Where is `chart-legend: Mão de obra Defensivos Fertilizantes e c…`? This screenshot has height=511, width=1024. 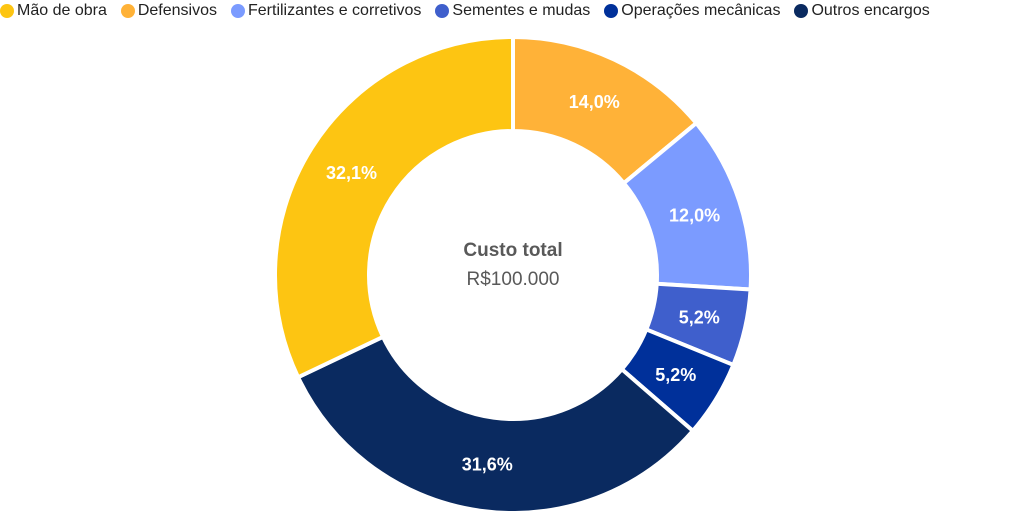
chart-legend: Mão de obra Defensivos Fertilizantes e c… is located at coordinates (512, 11).